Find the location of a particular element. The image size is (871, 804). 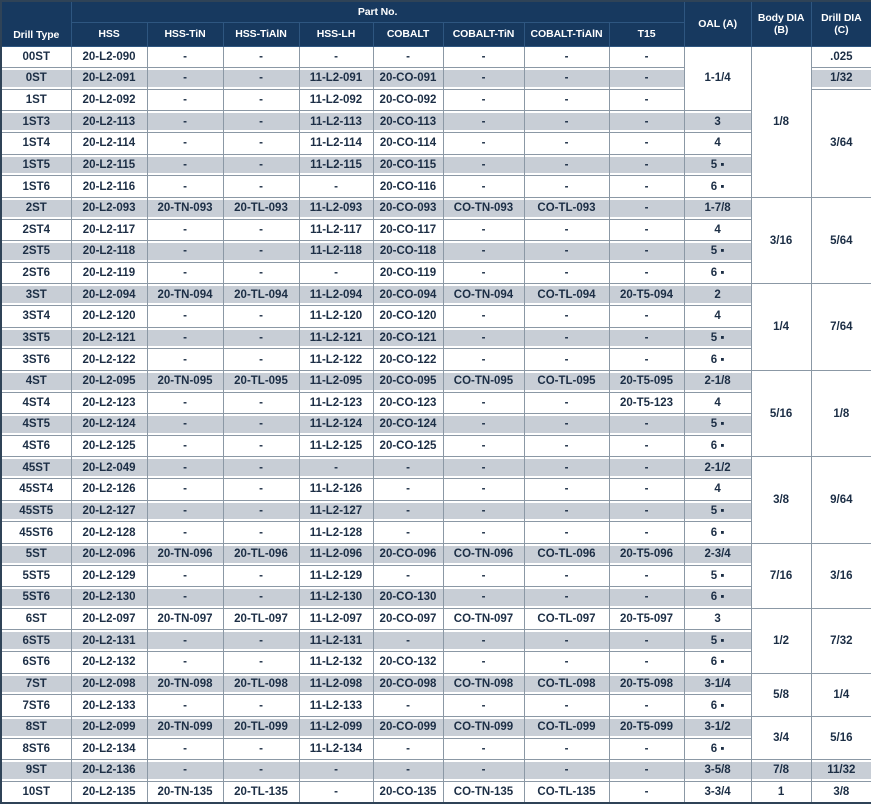

table-row: 1ST3 20-L2-113- -11-L2-113 20-CO-113- - -3 is located at coordinates (435, 121).